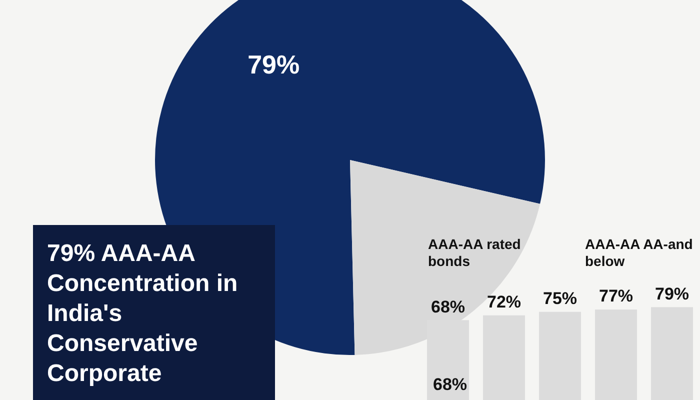  What do you see at coordinates (448, 306) in the screenshot?
I see `data-label: 68%` at bounding box center [448, 306].